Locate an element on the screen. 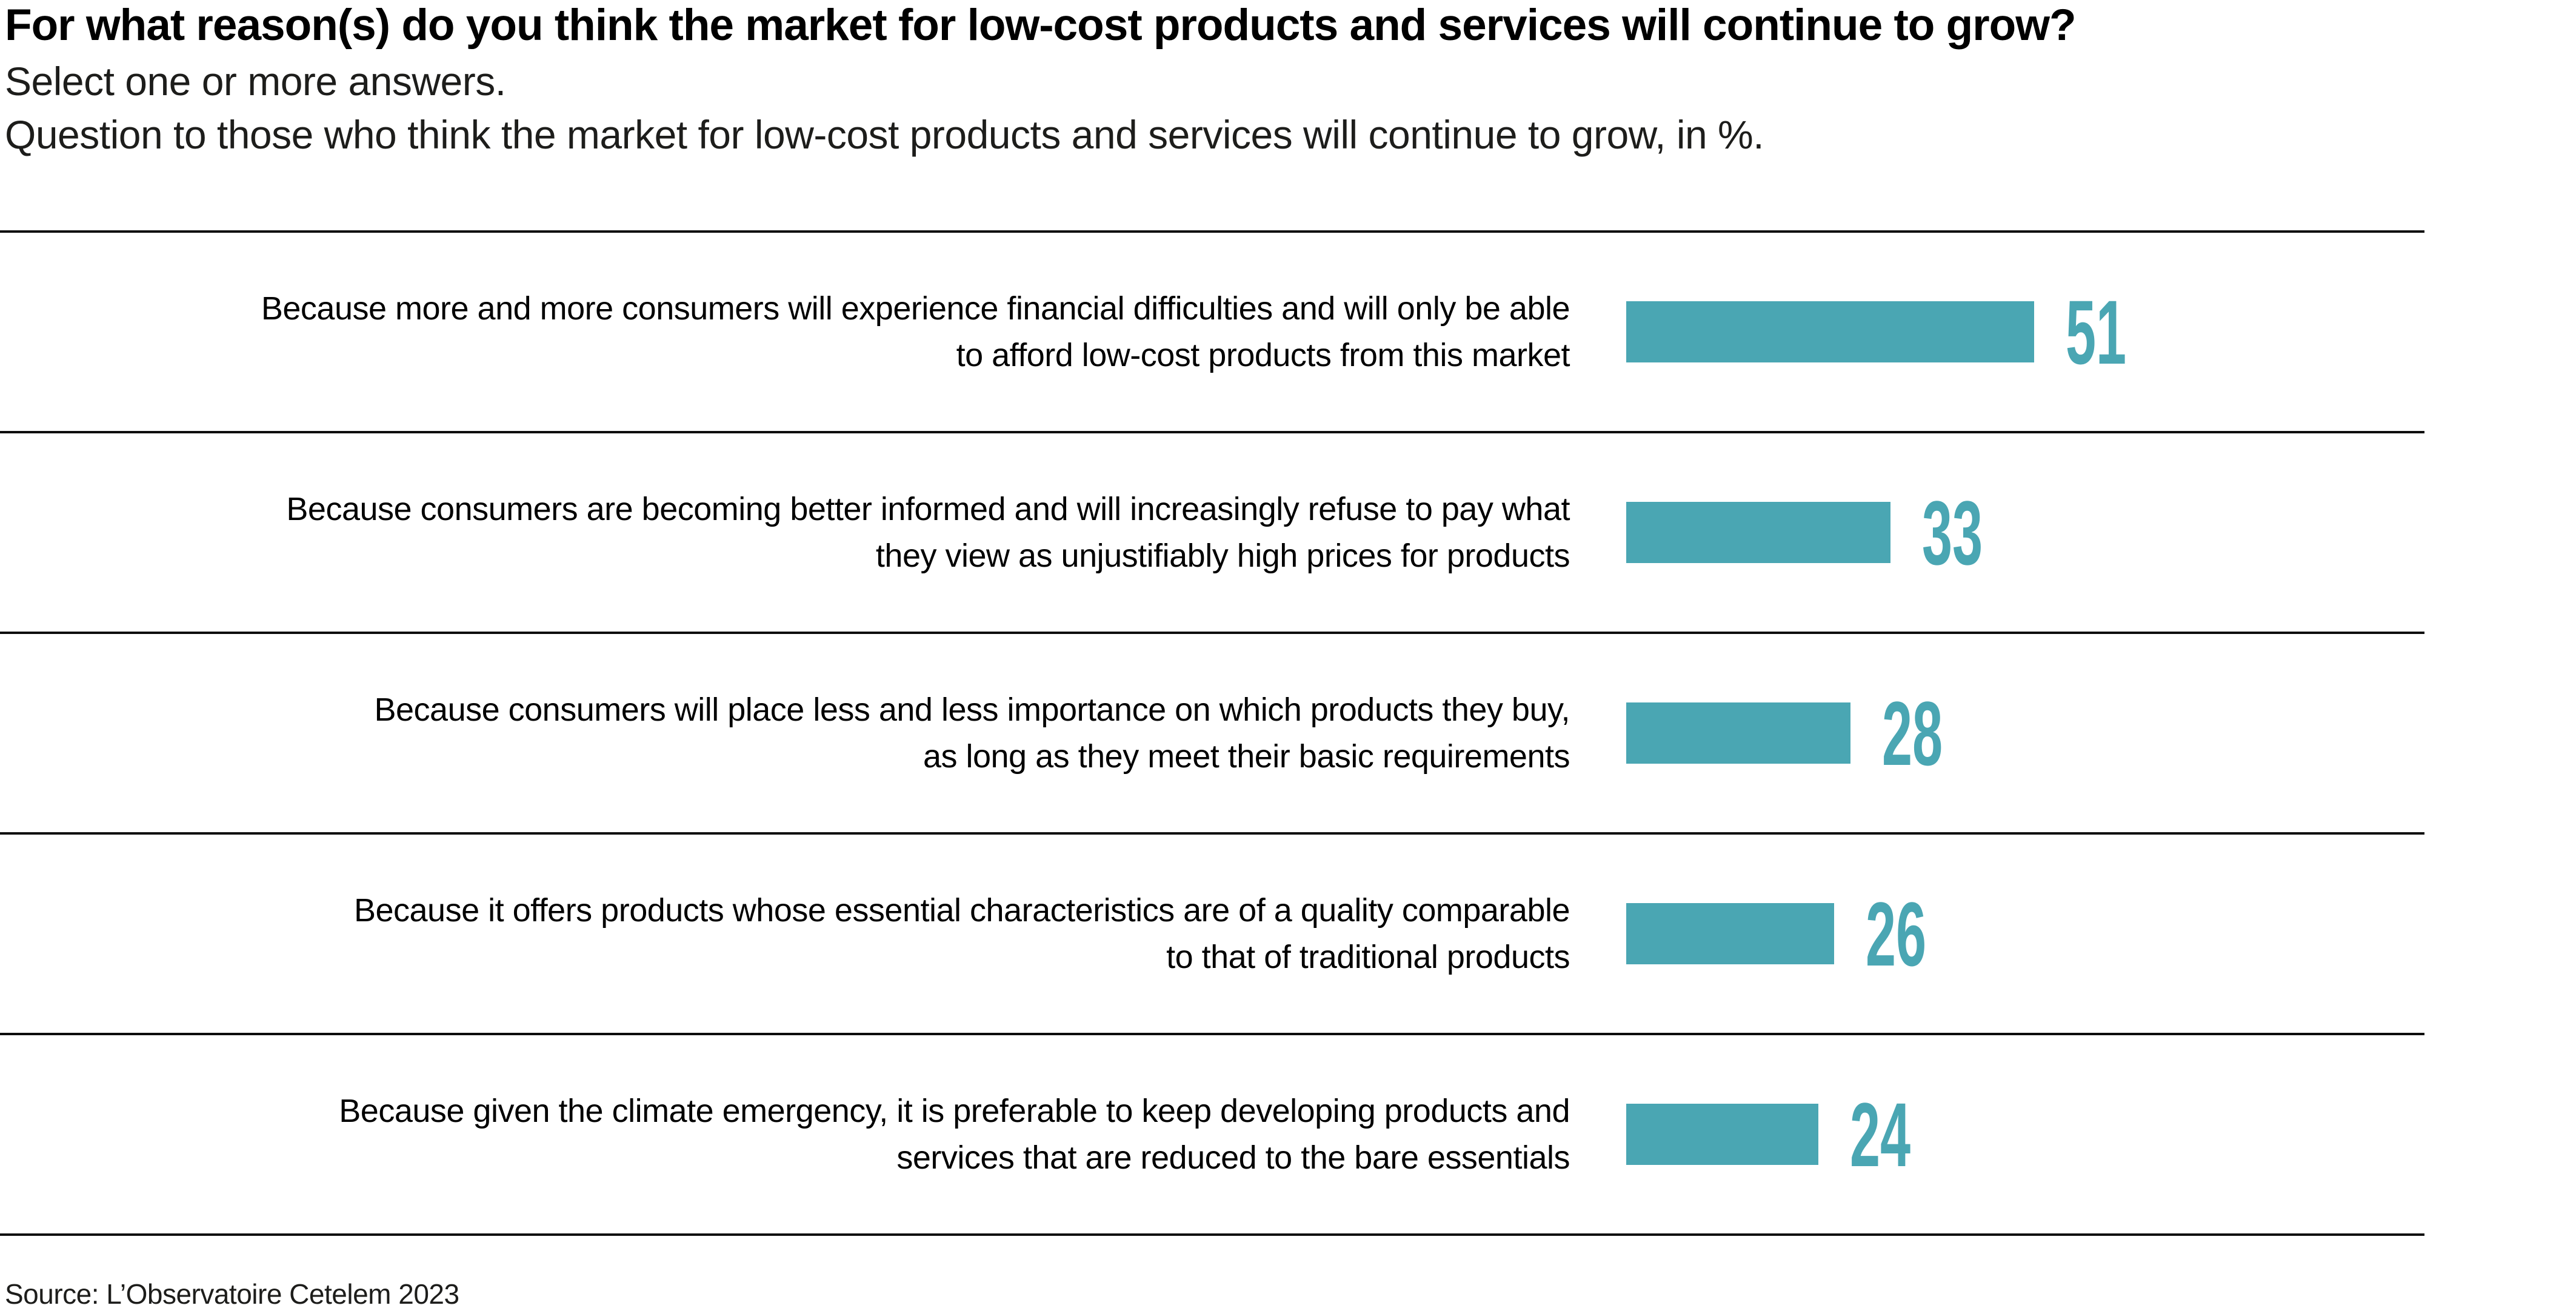 The image size is (2576, 1311). bar-value-label: 33 is located at coordinates (1953, 532).